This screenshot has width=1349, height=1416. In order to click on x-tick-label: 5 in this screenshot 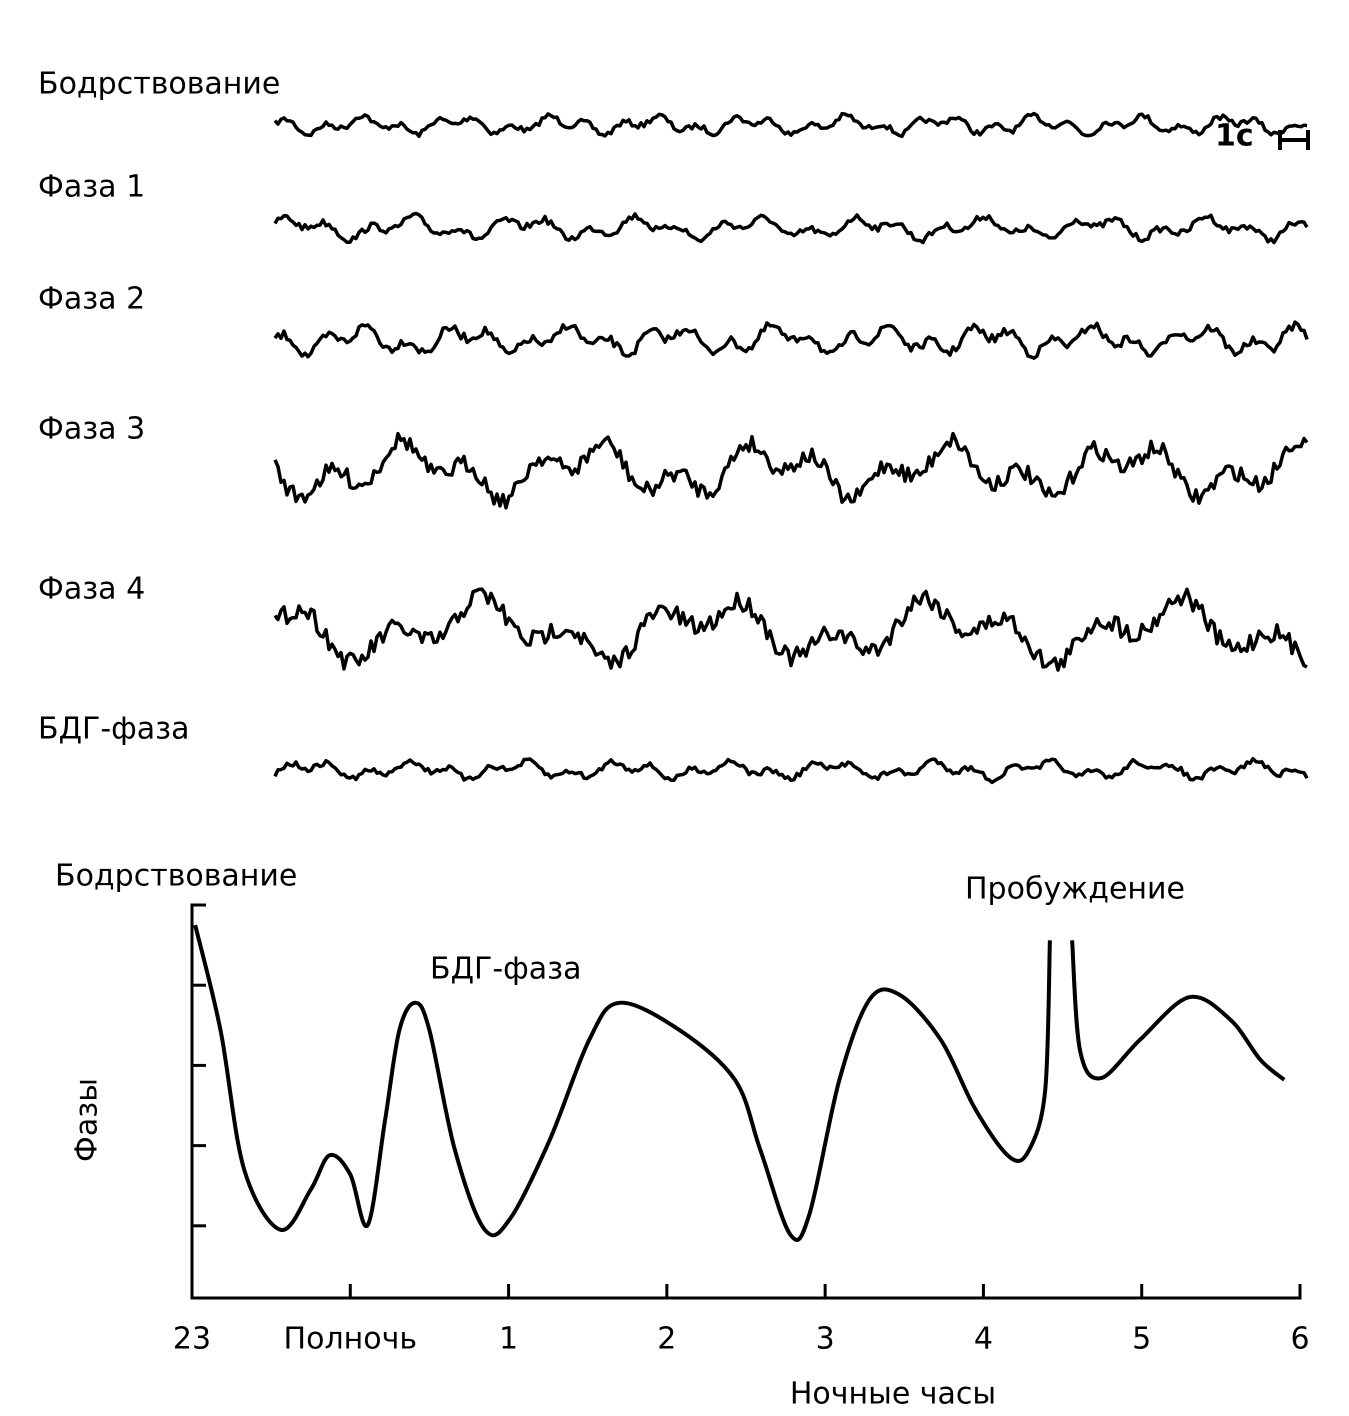, I will do `click(1141, 1339)`.